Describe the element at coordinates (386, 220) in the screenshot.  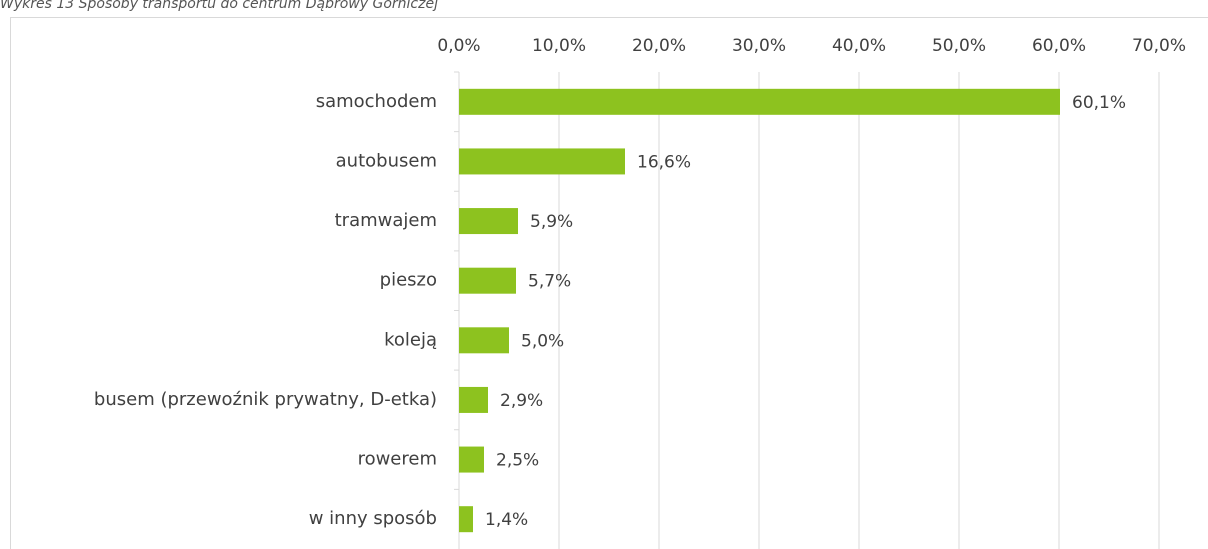
I see `y-tick-label: tramwajem` at that location.